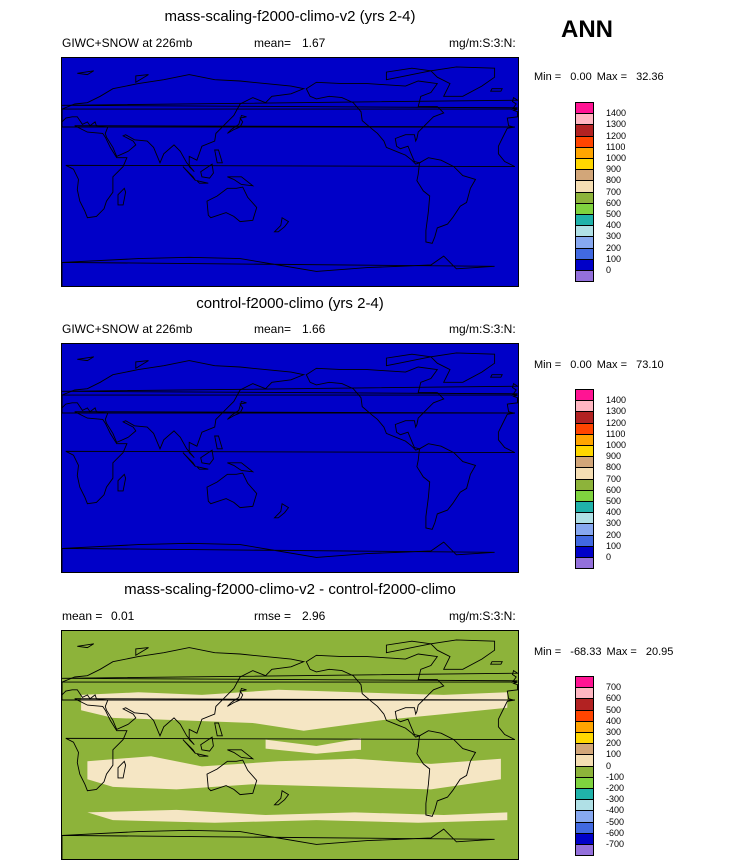  I want to click on panel-1-min-max: Min = 0.00 Max = 32.36, so click(599, 77).